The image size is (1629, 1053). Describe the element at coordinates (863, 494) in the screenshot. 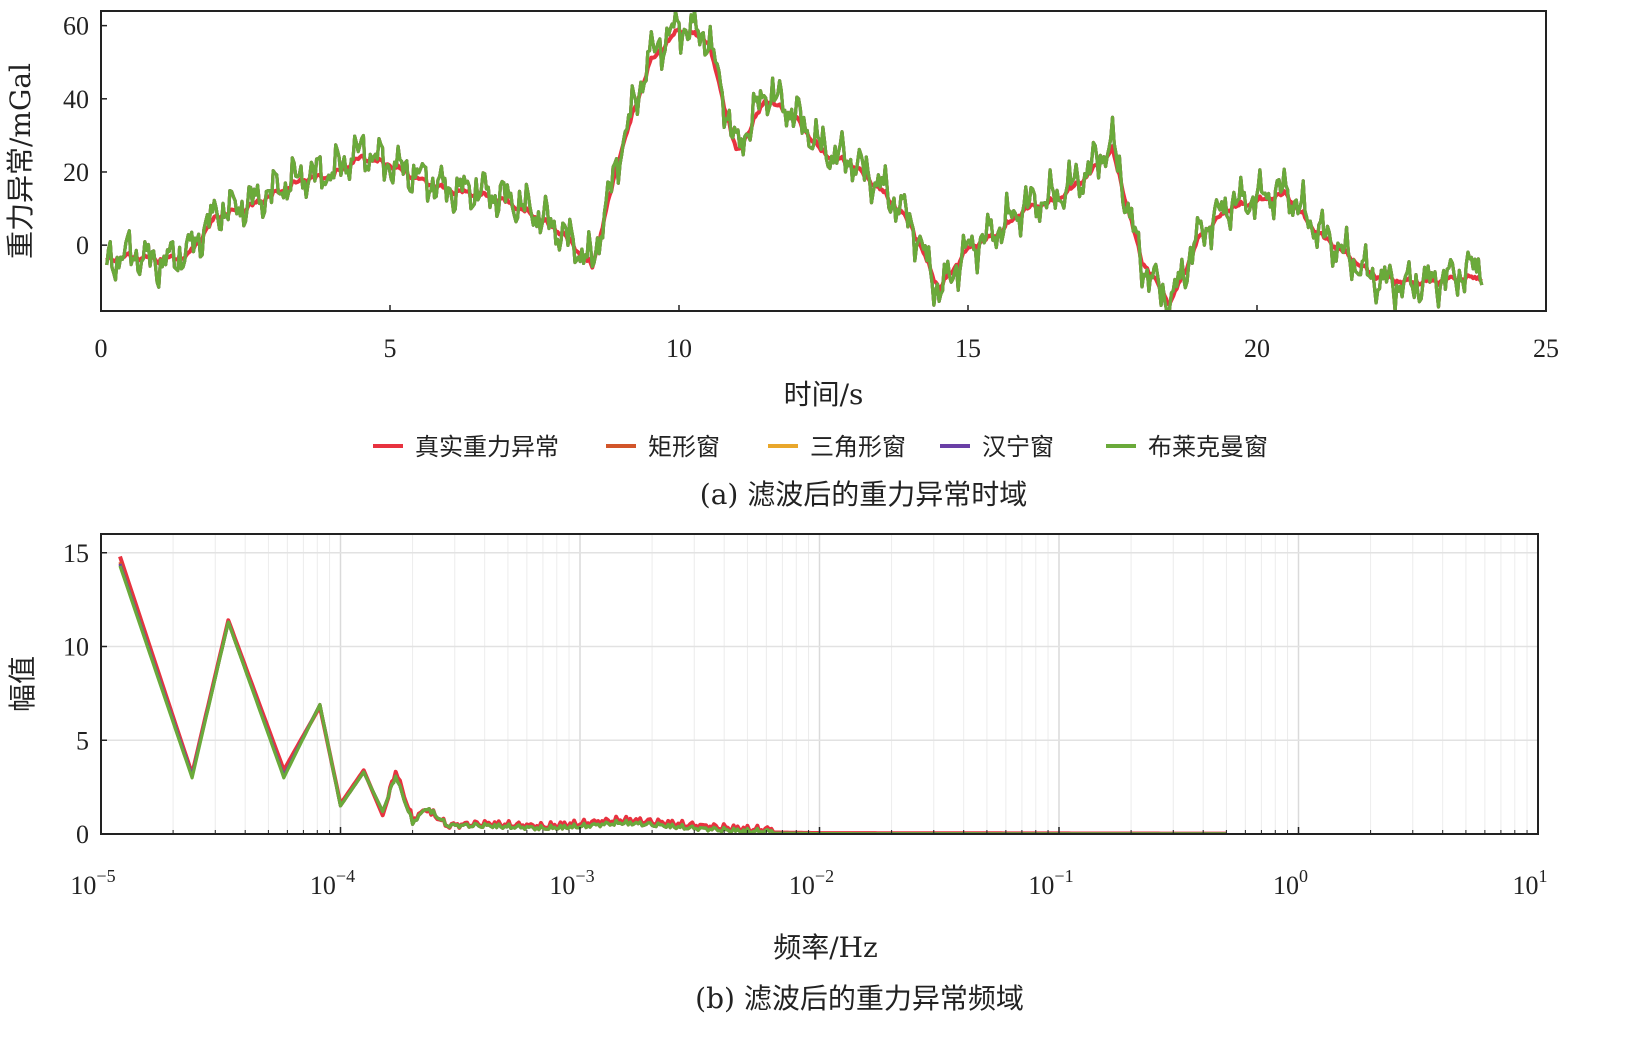

I see `time-domain-caption: (a) 滤波后的重力异常时域` at that location.